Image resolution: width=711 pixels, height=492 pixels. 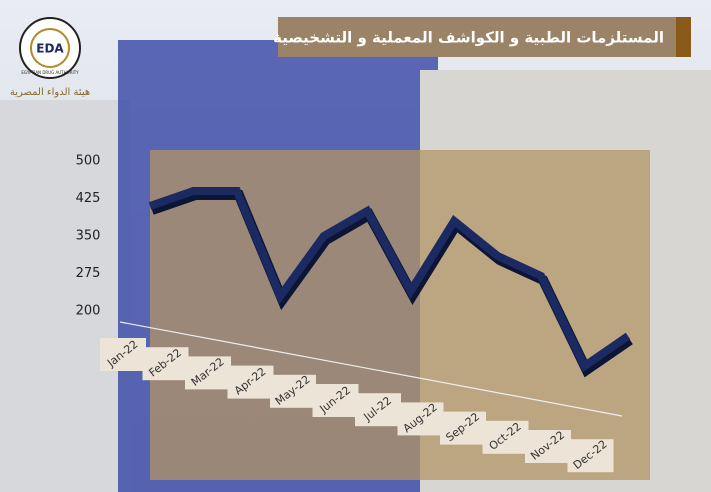 What do you see at coordinates (50, 92) in the screenshot?
I see `logo-arabic: هيئة الدواء المصرية` at bounding box center [50, 92].